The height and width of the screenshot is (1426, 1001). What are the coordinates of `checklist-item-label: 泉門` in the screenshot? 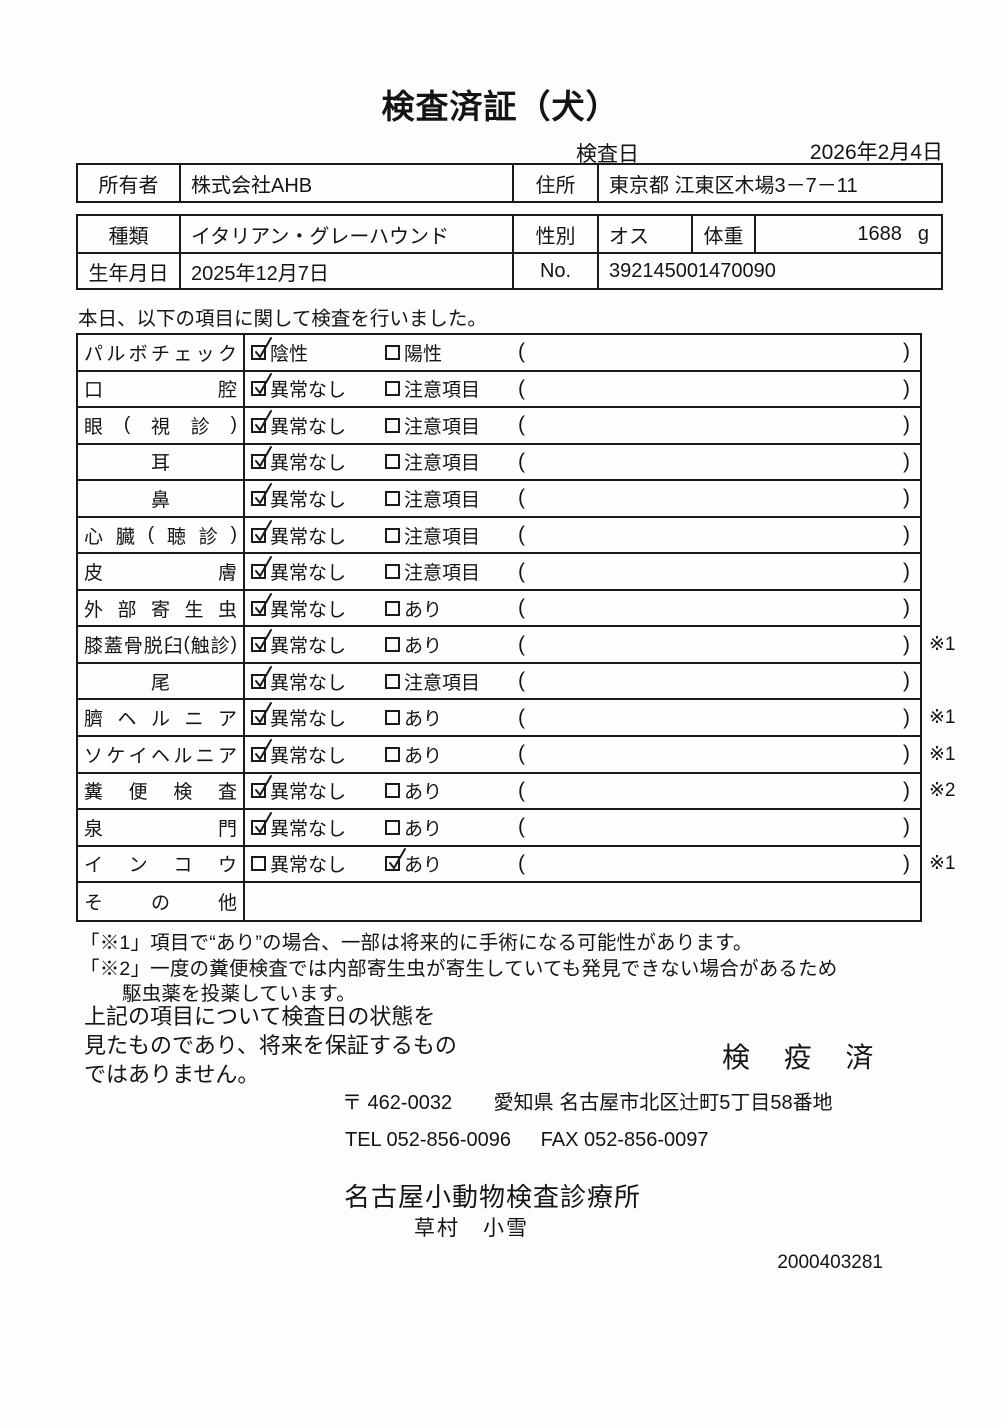 It's located at (161, 827).